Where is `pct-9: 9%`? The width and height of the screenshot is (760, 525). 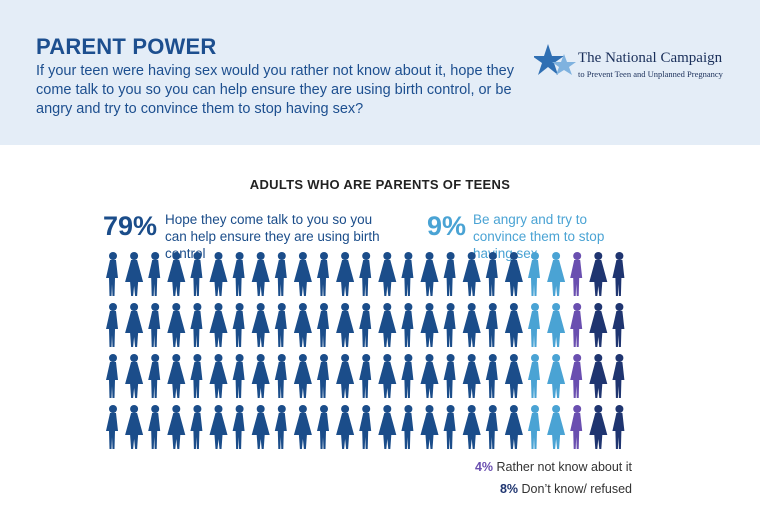 pct-9: 9% is located at coordinates (447, 226).